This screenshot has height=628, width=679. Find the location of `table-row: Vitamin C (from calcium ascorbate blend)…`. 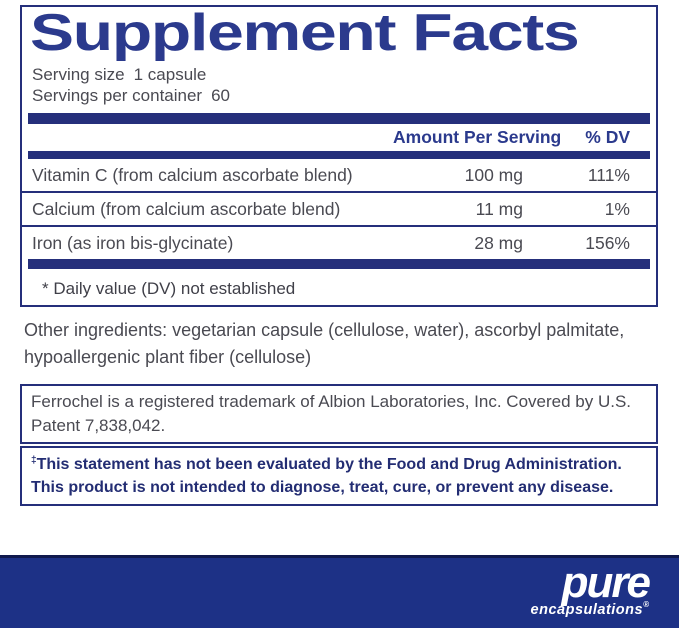

table-row: Vitamin C (from calcium ascorbate blend)… is located at coordinates (339, 175).